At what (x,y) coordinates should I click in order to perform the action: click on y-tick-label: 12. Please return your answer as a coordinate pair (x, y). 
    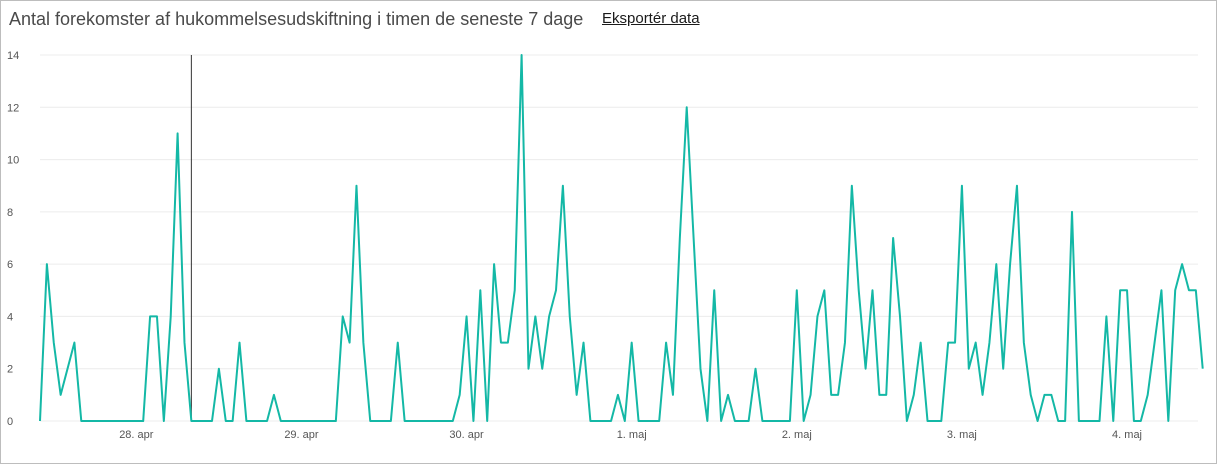
    Looking at the image, I should click on (13, 108).